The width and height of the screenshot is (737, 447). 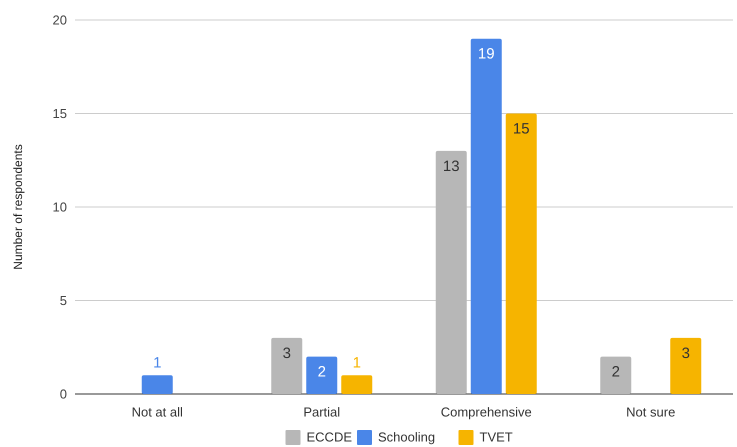 What do you see at coordinates (451, 166) in the screenshot?
I see `data-label: 13` at bounding box center [451, 166].